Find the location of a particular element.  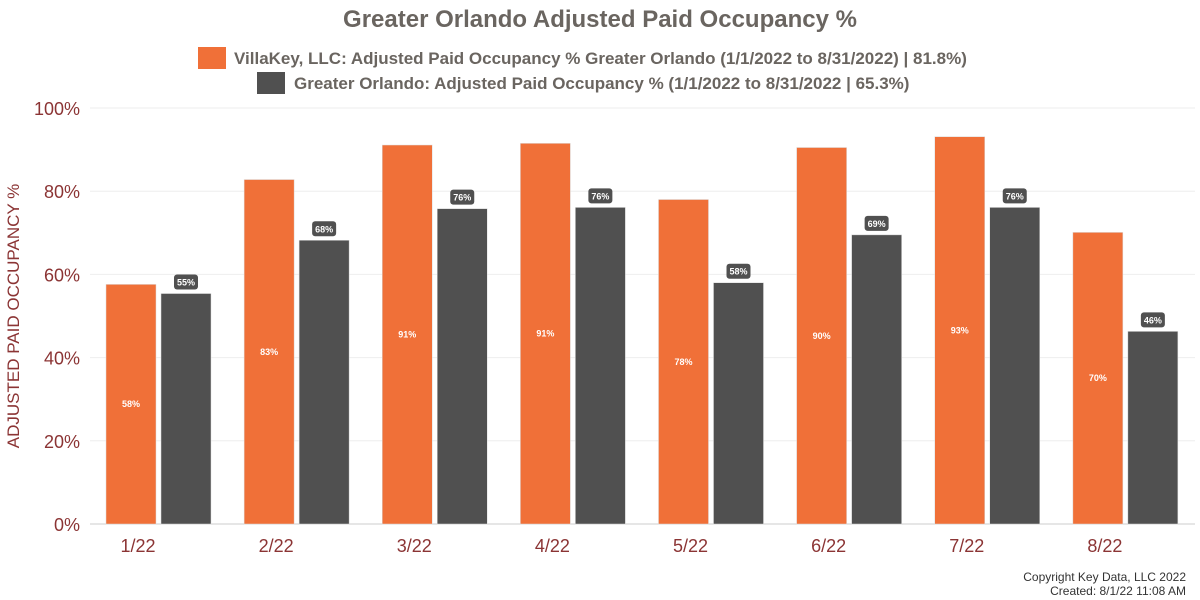

y-tick-label: 40% is located at coordinates (62, 359).